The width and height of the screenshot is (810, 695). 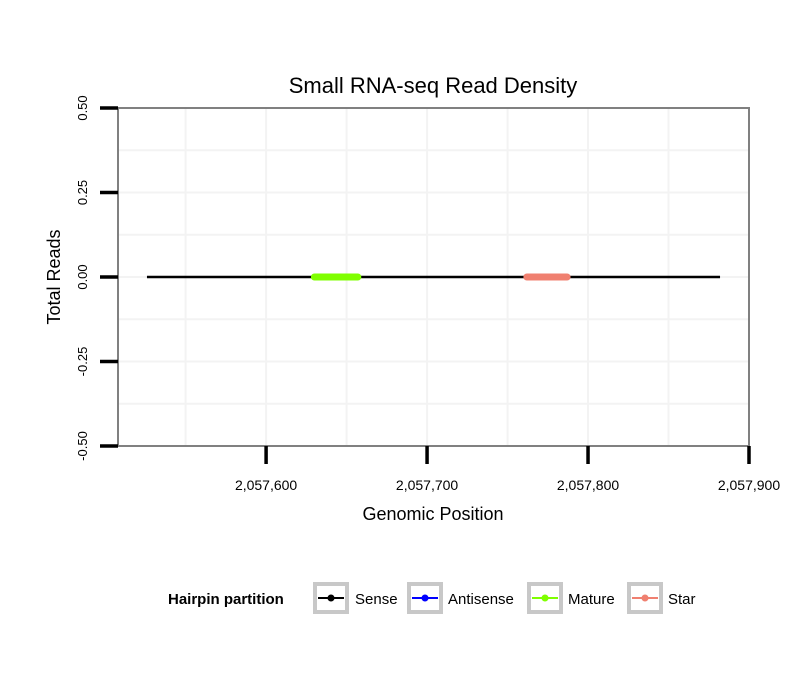 What do you see at coordinates (266, 485) in the screenshot?
I see `x-tick-label: 2,057,600` at bounding box center [266, 485].